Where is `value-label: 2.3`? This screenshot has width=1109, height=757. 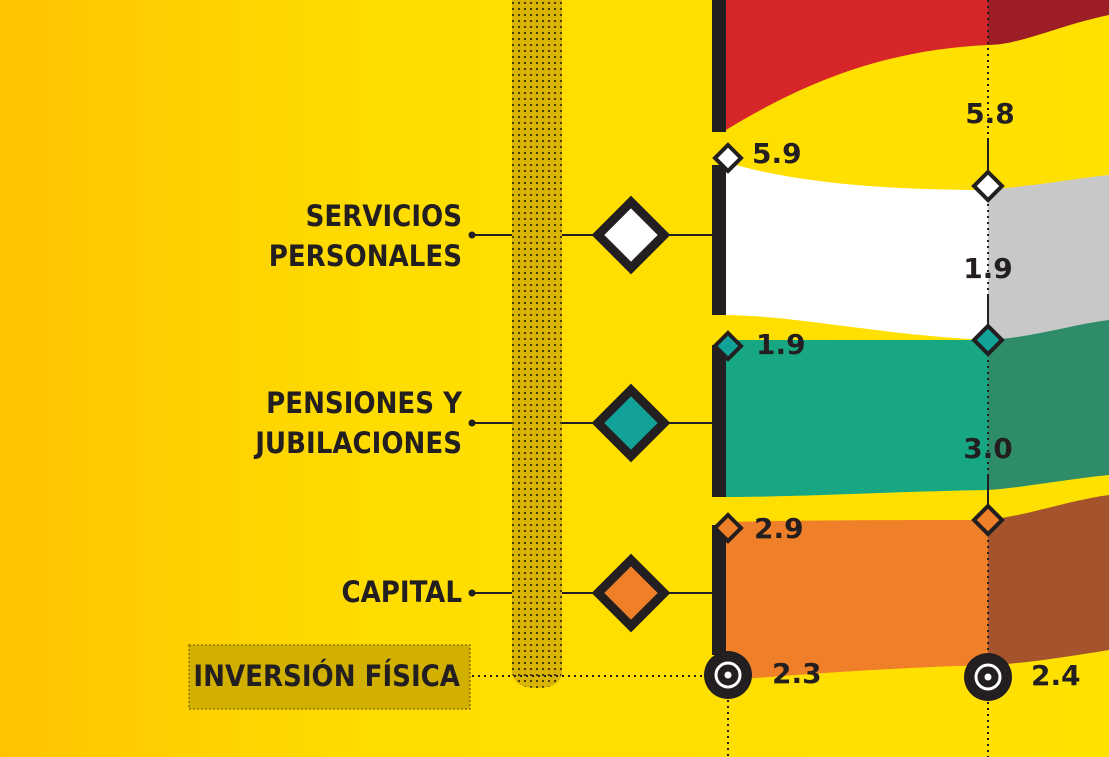 value-label: 2.3 is located at coordinates (797, 673).